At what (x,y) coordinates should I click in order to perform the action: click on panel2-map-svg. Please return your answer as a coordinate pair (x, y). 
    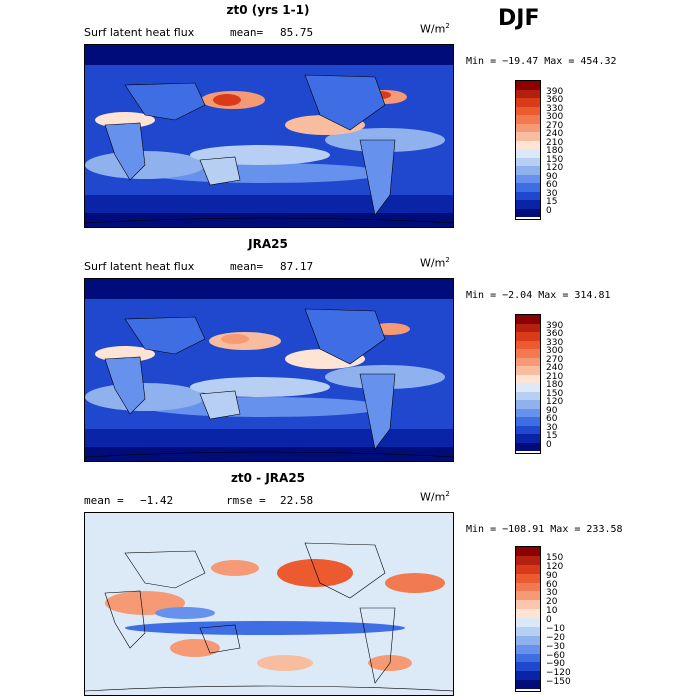
    Looking at the image, I should click on (269, 370).